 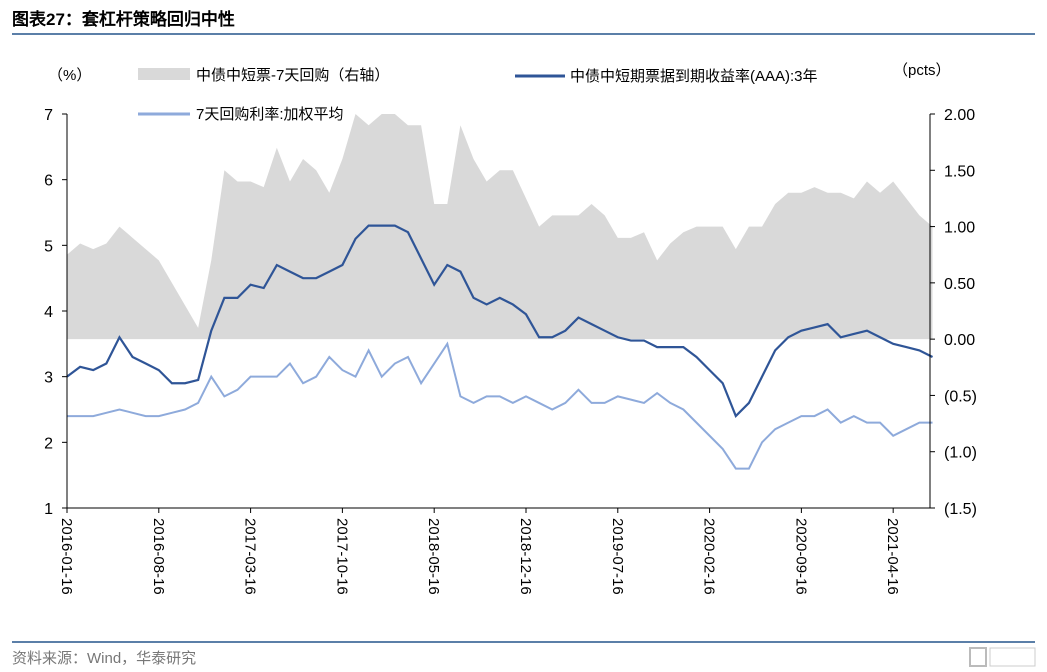 What do you see at coordinates (48, 115) in the screenshot?
I see `left-tick-label: 7` at bounding box center [48, 115].